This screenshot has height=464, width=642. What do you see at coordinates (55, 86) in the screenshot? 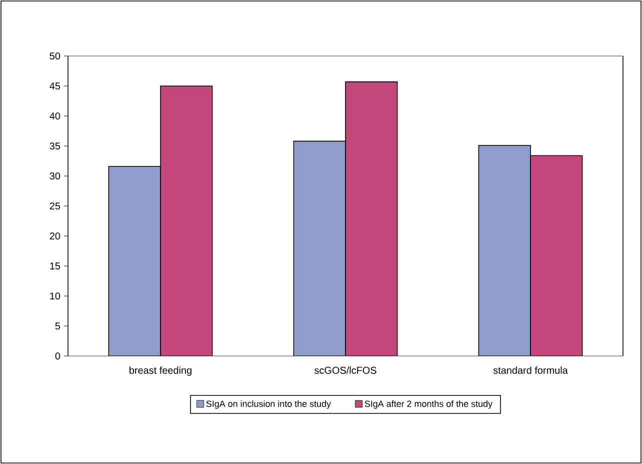
I see `y-tick-label: 45` at bounding box center [55, 86].